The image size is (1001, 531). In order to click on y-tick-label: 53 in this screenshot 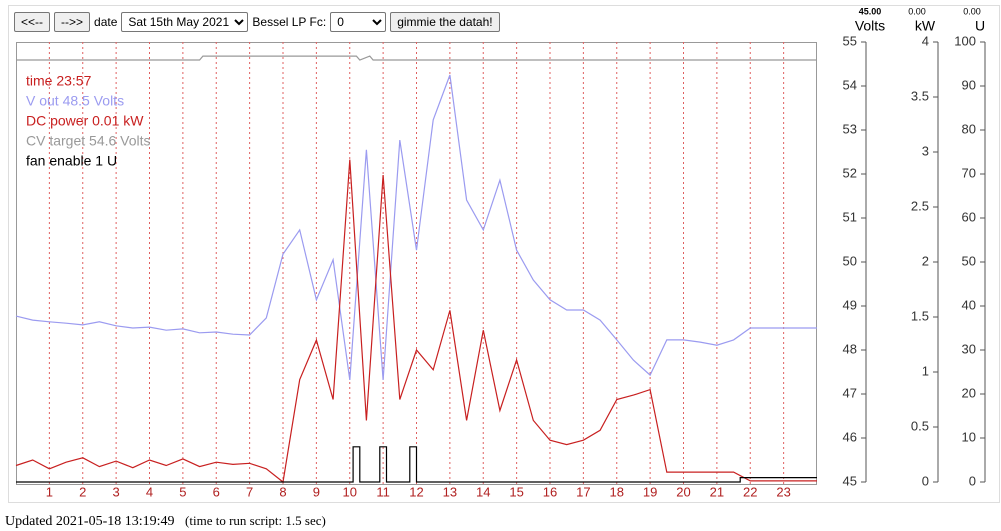, I will do `click(850, 128)`.